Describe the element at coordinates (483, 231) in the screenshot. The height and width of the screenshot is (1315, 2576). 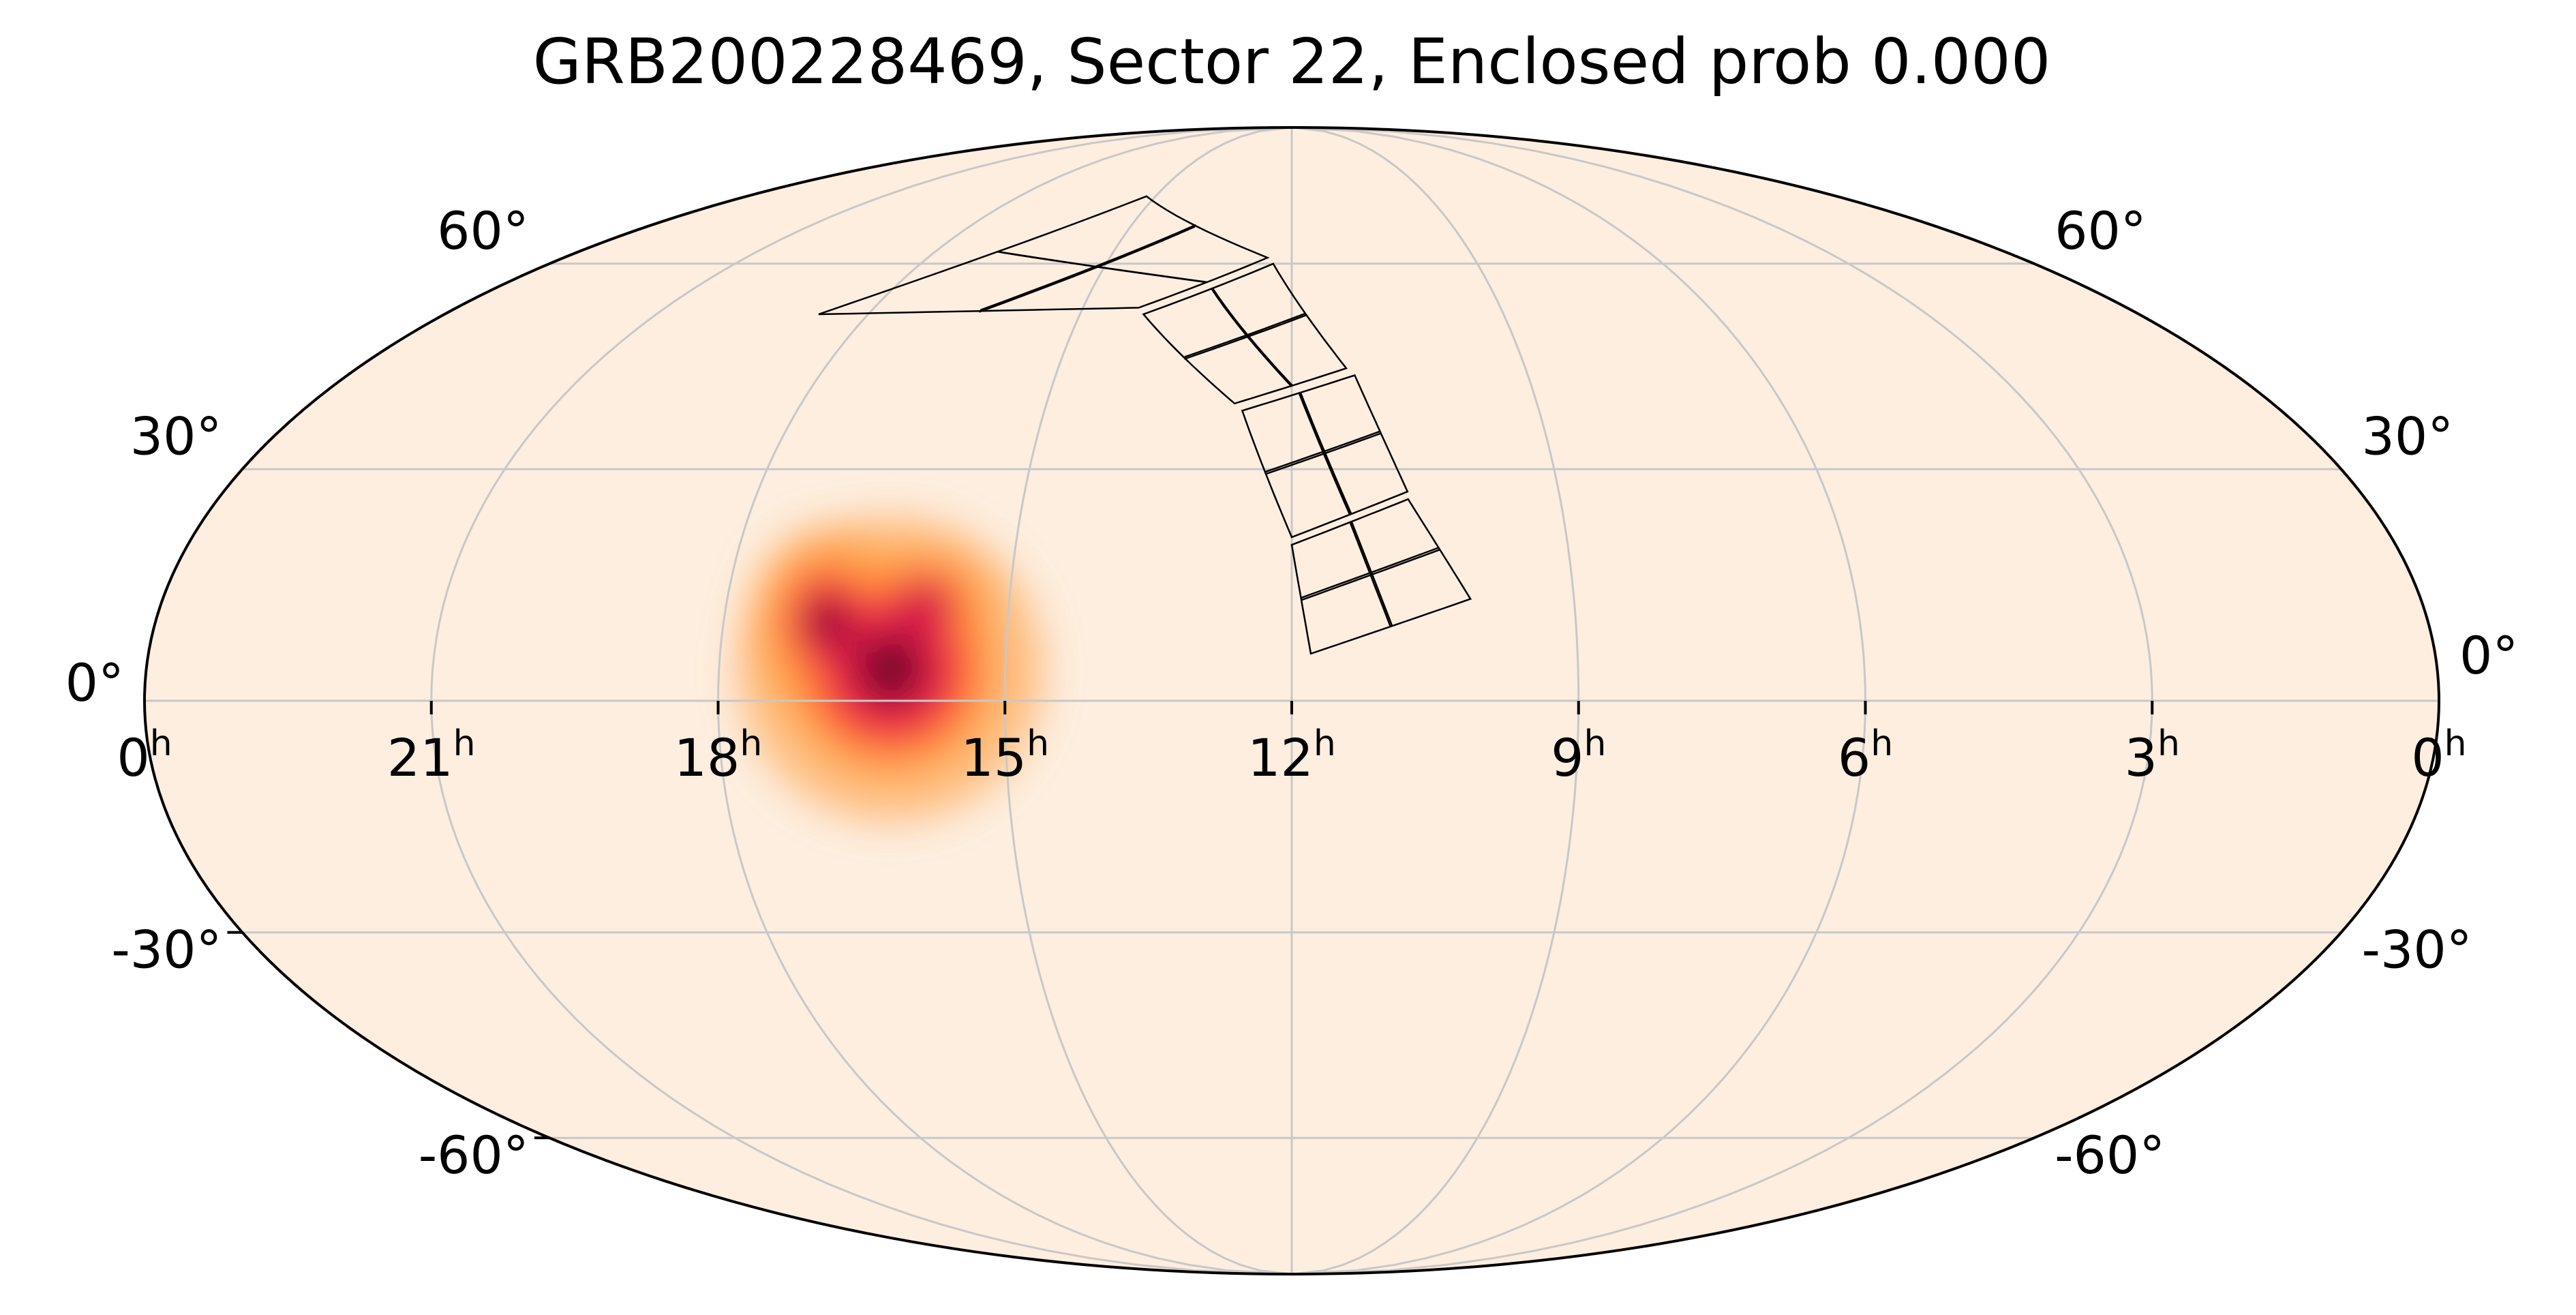
I see `dec-tick-label-left: 60°` at that location.